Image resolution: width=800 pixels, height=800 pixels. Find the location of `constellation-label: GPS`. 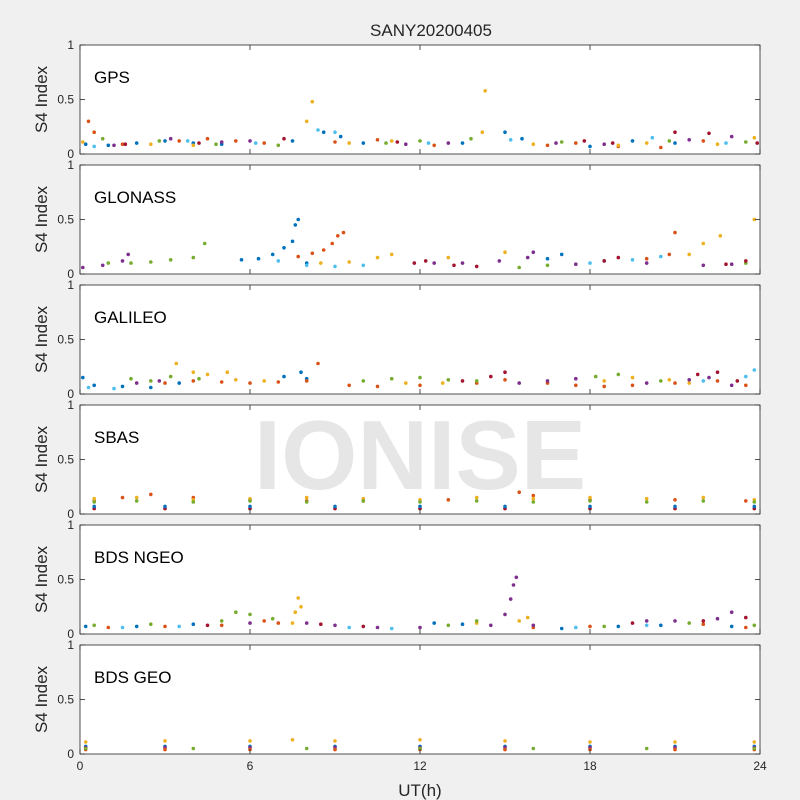

constellation-label: GPS is located at coordinates (112, 77).